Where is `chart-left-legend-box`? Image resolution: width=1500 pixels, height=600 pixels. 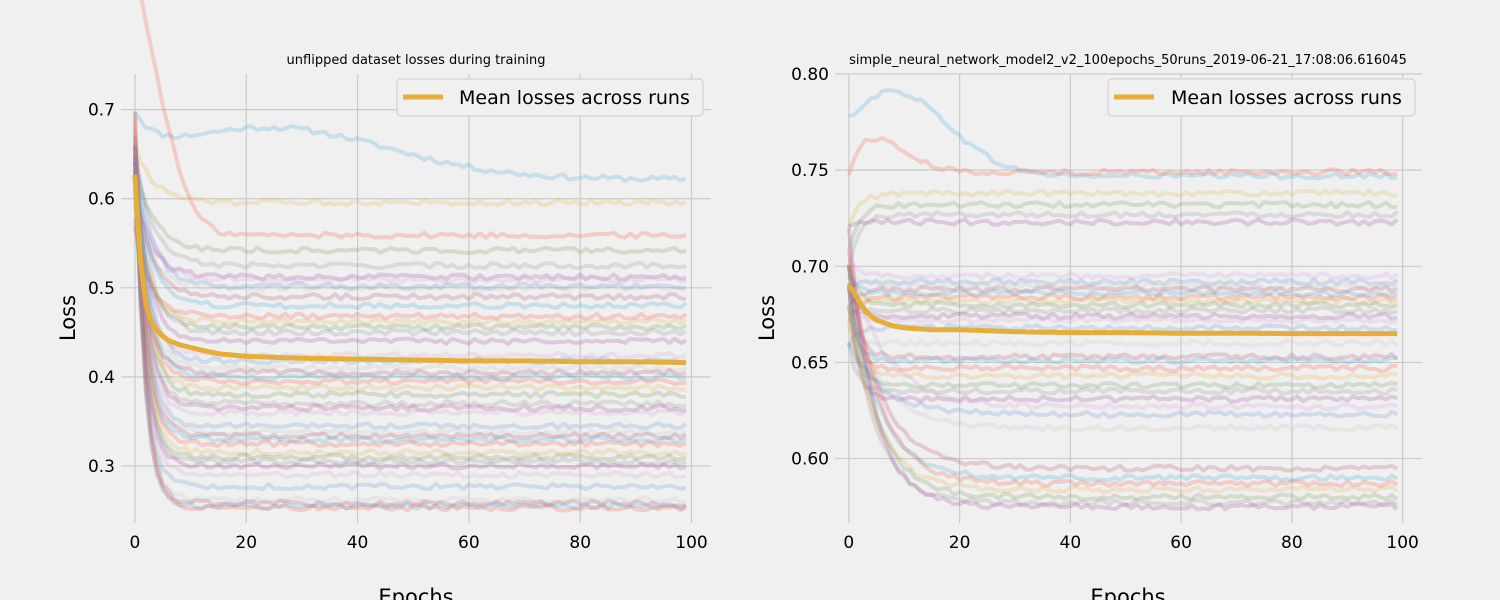
chart-left-legend-box is located at coordinates (550, 97).